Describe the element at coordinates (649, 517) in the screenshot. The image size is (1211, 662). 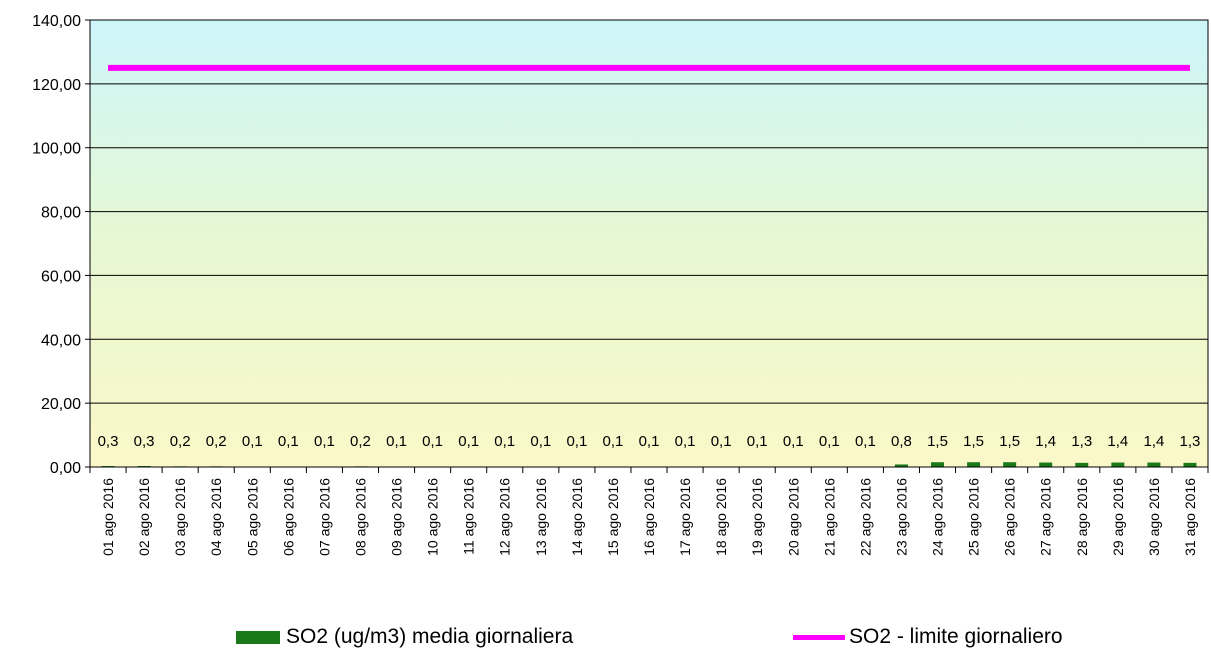
I see `x-tick-label: 16 ago 2016` at that location.